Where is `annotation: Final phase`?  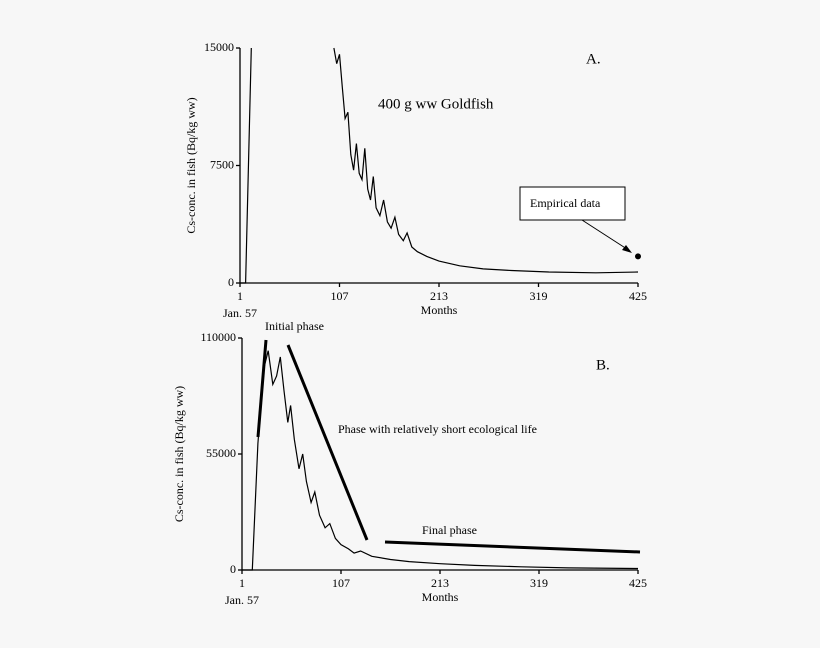 annotation: Final phase is located at coordinates (449, 530).